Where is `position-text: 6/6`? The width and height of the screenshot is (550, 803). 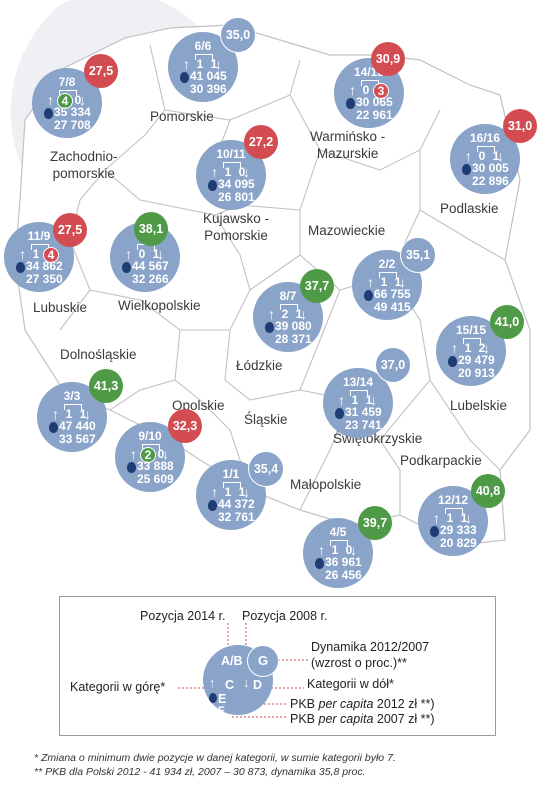
position-text: 6/6 is located at coordinates (203, 46).